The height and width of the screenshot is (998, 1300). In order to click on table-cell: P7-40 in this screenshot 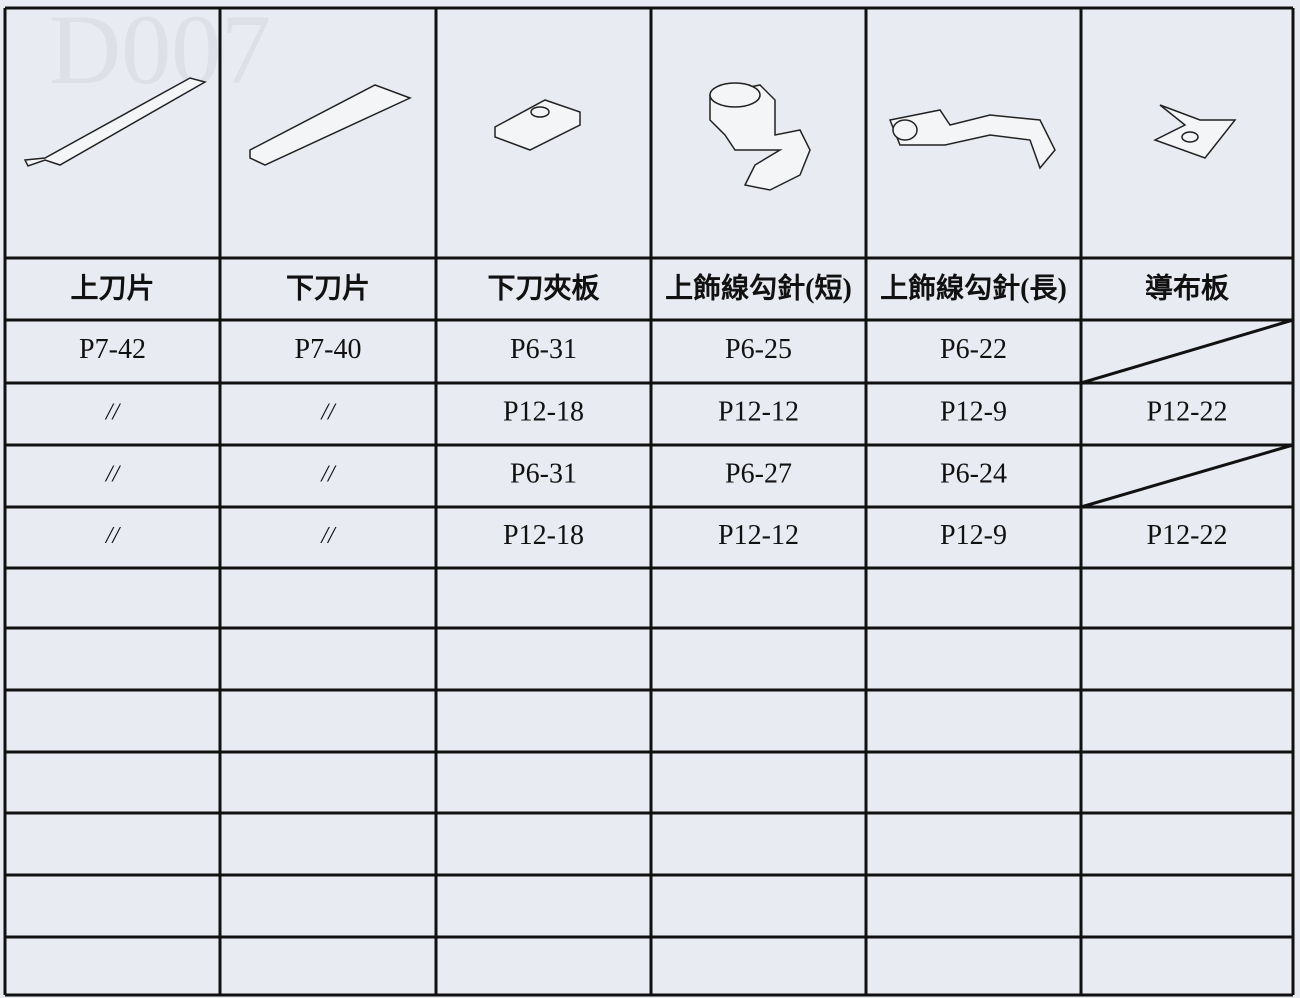, I will do `click(328, 349)`.